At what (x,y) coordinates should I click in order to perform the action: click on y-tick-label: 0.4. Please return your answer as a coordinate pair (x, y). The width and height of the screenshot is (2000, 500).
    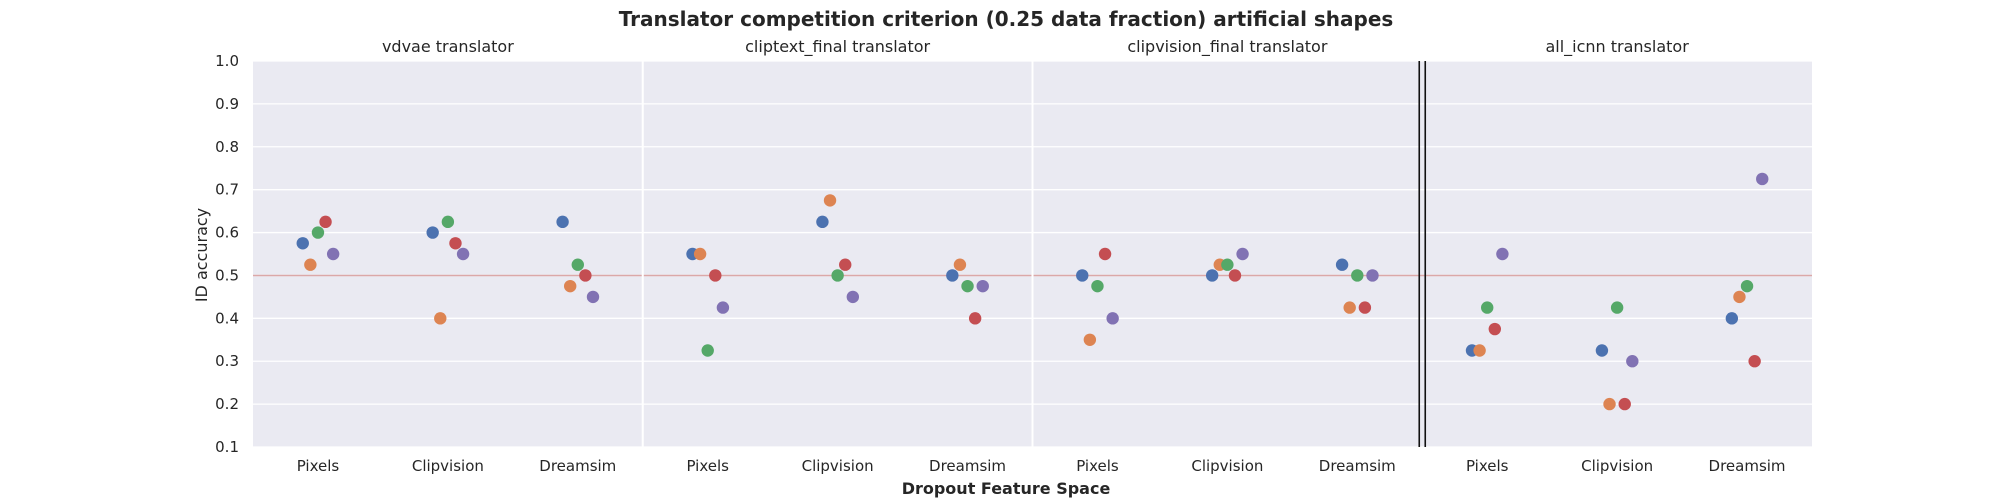
    Looking at the image, I should click on (227, 318).